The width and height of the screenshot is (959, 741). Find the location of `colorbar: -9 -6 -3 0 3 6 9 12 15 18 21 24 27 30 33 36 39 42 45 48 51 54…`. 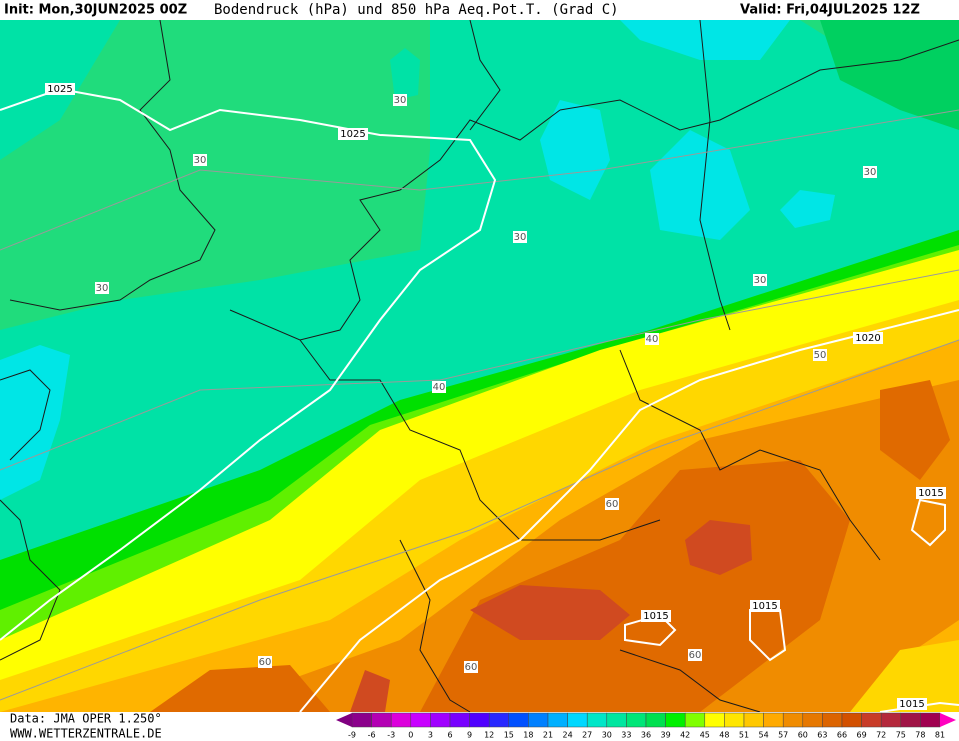

colorbar: -9 -6 -3 0 3 6 9 12 15 18 21 24 27 30 33 36 39 42 45 48 51 54… is located at coordinates (646, 726).